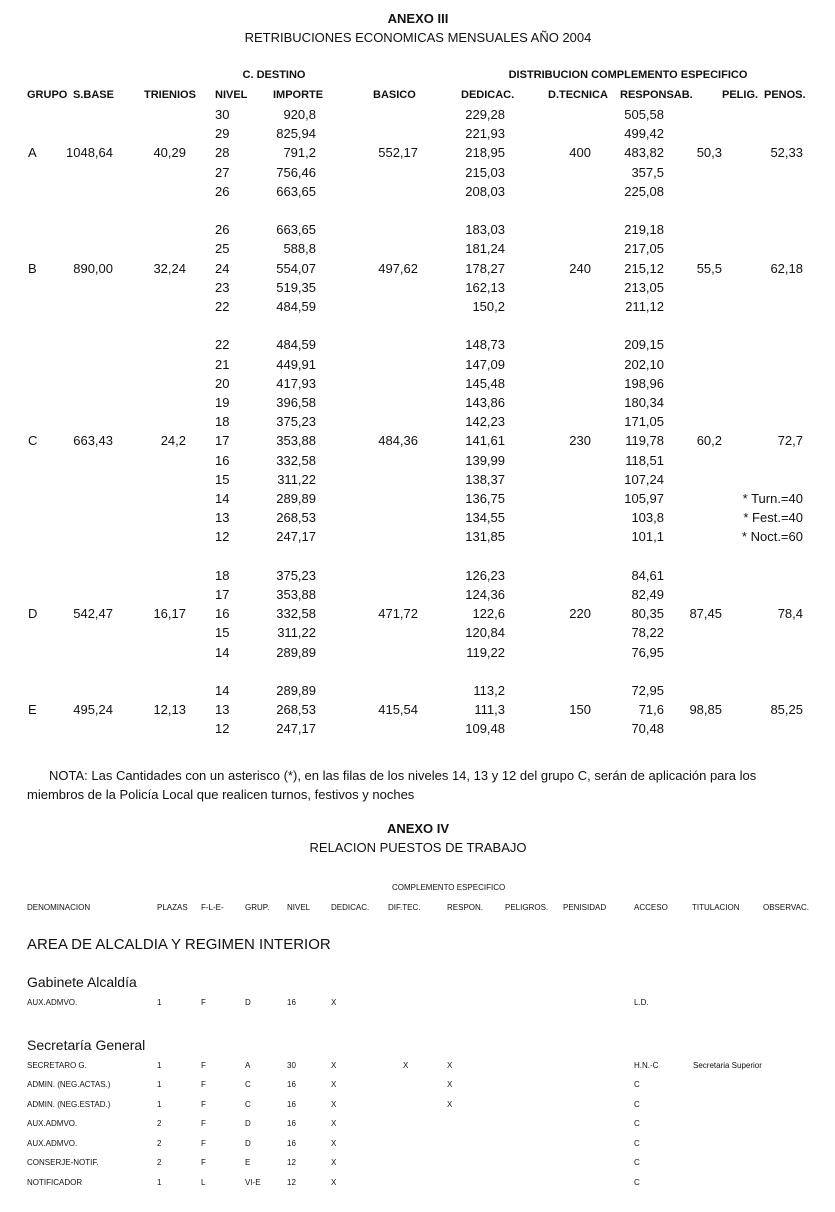 This screenshot has width=835, height=1212. What do you see at coordinates (644, 114) in the screenshot?
I see `responsab-cell: 505,58` at bounding box center [644, 114].